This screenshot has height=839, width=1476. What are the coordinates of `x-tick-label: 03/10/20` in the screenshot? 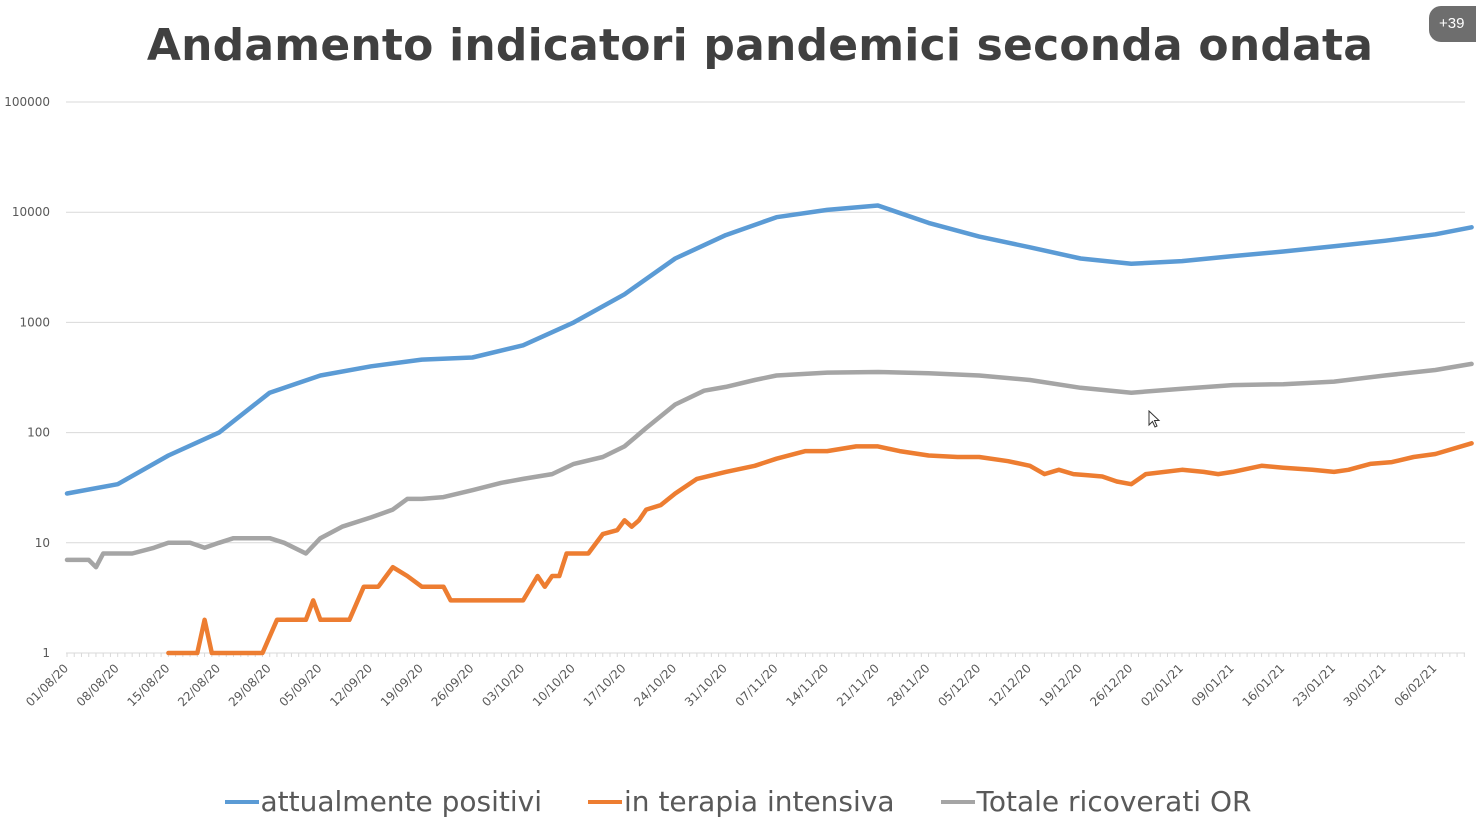 It's located at (503, 685).